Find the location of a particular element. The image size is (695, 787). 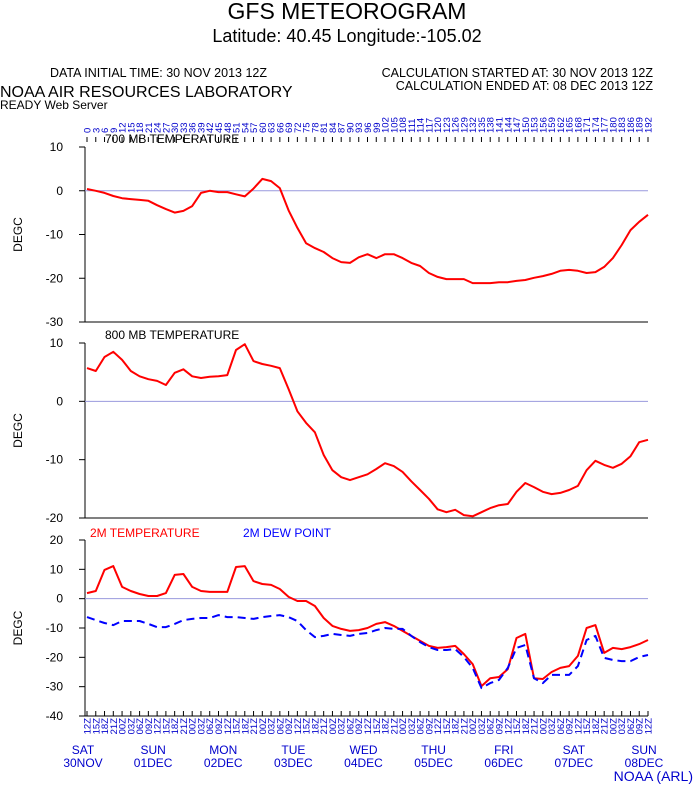

hour-label: 141 is located at coordinates (499, 125).